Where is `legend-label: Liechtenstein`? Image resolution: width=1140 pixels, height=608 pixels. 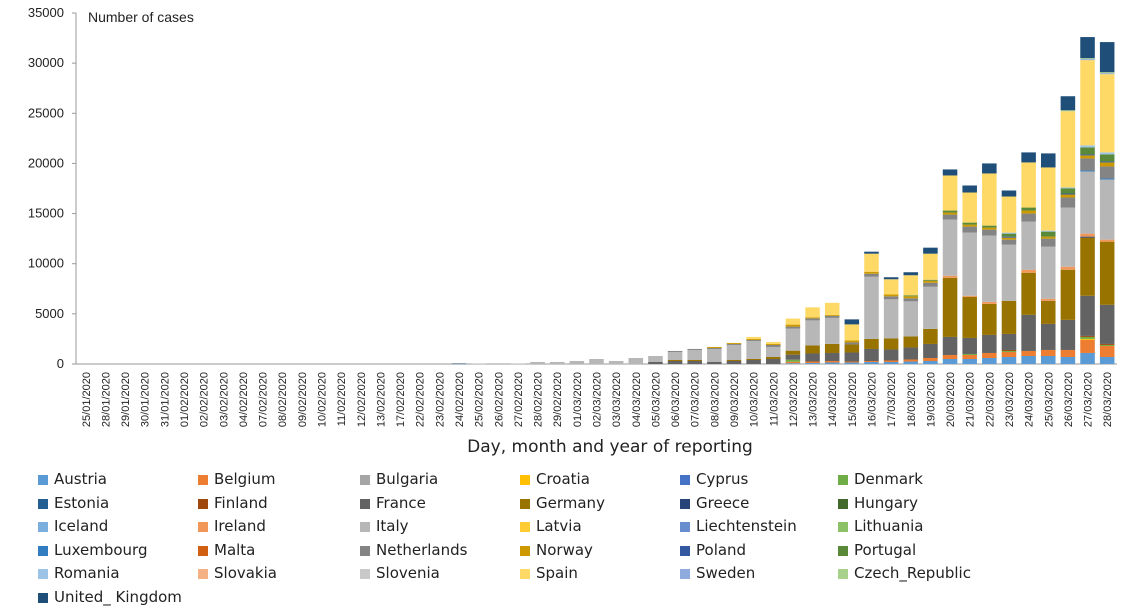
legend-label: Liechtenstein is located at coordinates (746, 526).